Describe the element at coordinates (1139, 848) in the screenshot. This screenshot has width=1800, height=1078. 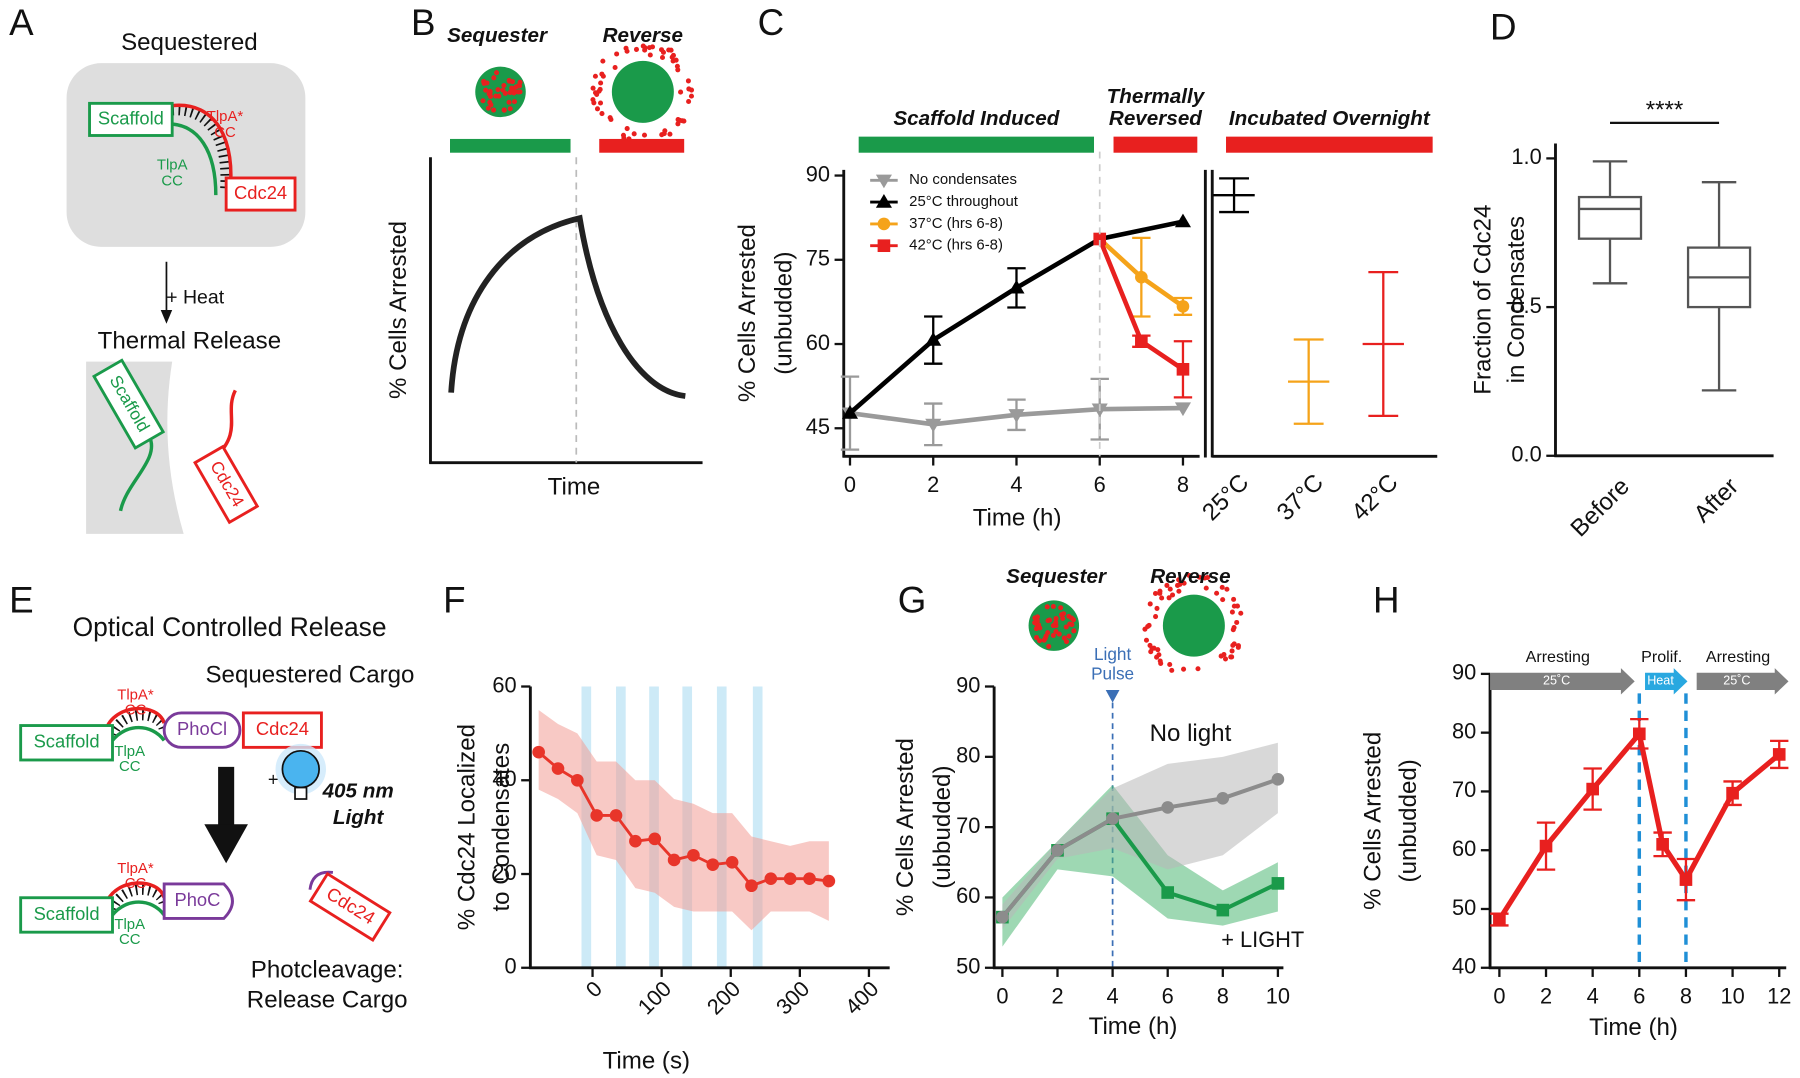
I see `series-line` at that location.